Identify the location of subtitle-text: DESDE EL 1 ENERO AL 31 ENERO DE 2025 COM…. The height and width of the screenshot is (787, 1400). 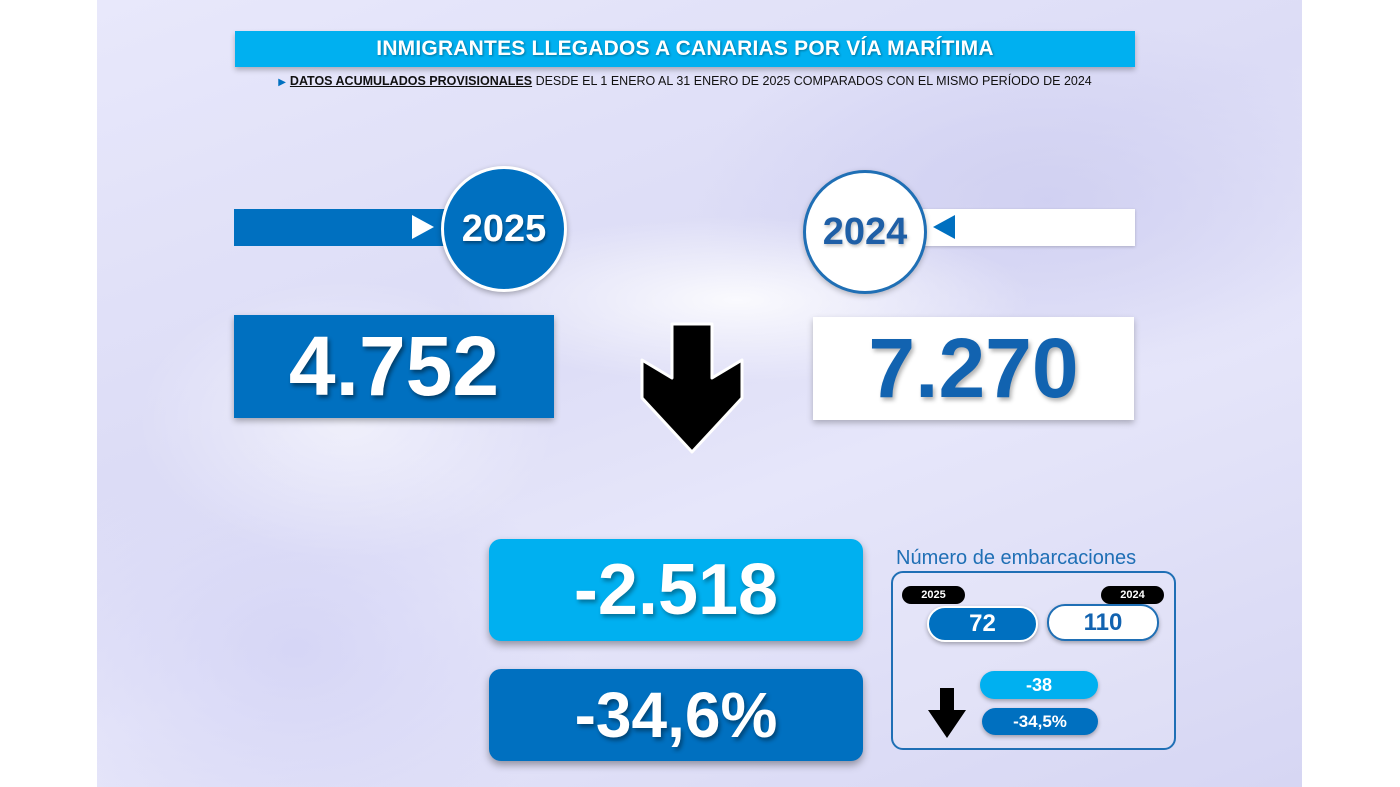
(813, 81).